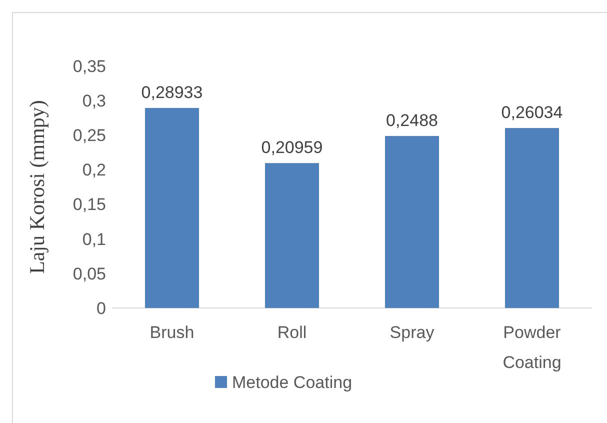  Describe the element at coordinates (94, 239) in the screenshot. I see `y-tick-label: 0,1` at that location.